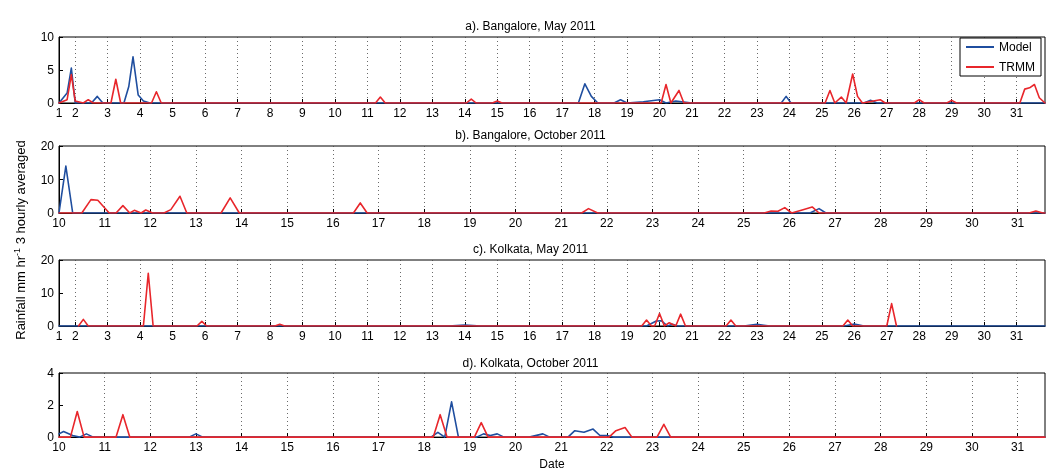 This screenshot has width=1061, height=475. I want to click on chart-title: a). Bangalore, May 2011, so click(531, 26).